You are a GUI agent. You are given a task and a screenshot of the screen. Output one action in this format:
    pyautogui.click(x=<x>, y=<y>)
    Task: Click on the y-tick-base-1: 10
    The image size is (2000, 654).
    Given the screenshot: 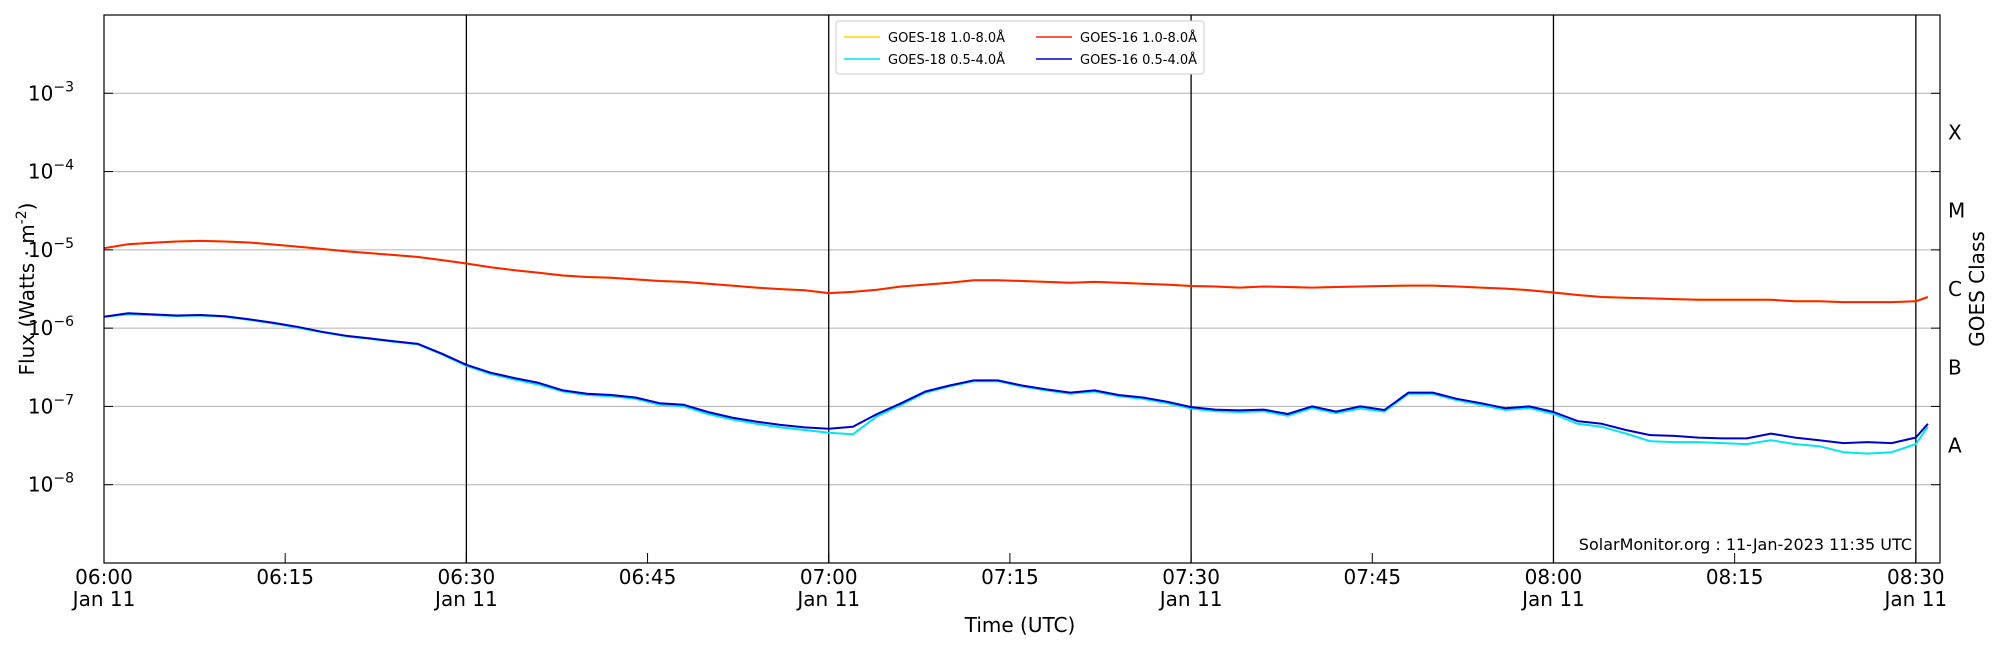 What is the action you would take?
    pyautogui.click(x=40, y=406)
    